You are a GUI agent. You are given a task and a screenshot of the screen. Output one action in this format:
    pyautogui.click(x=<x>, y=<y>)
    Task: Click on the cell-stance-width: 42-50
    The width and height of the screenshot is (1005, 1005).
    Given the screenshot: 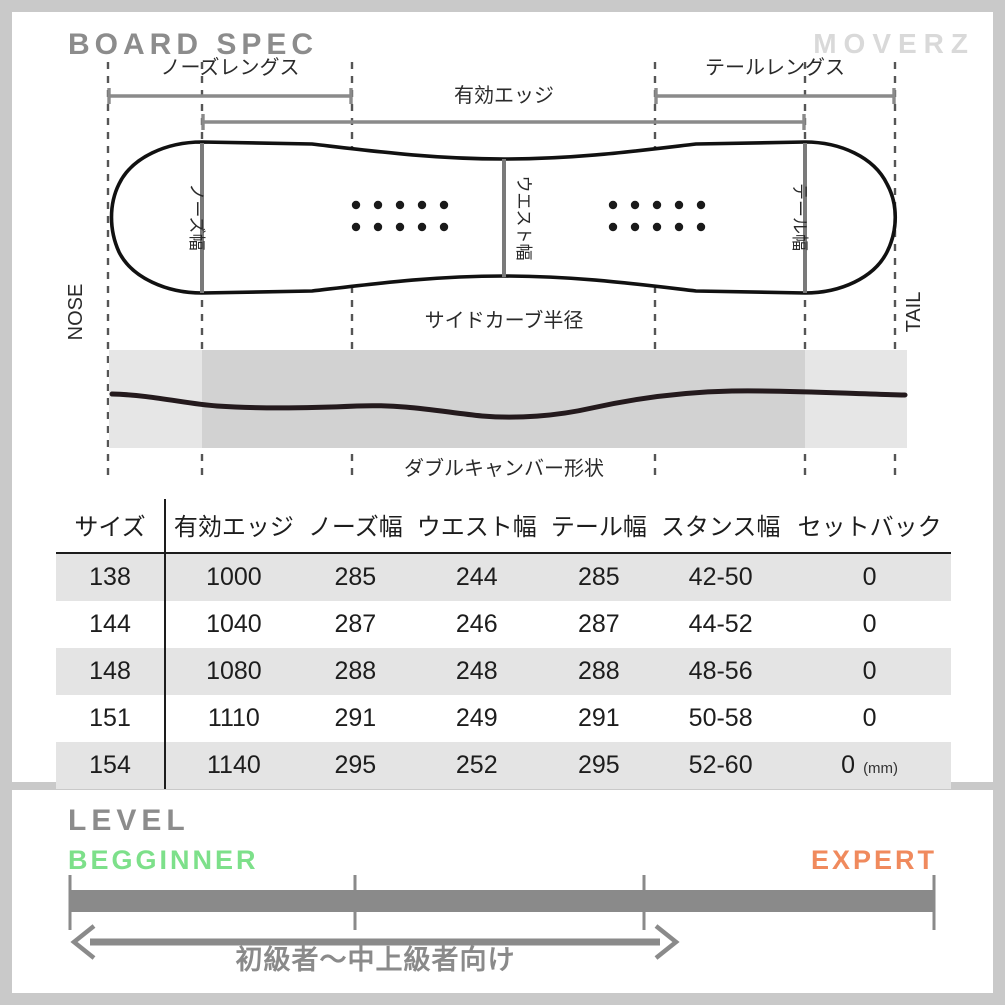 What is the action you would take?
    pyautogui.click(x=721, y=577)
    